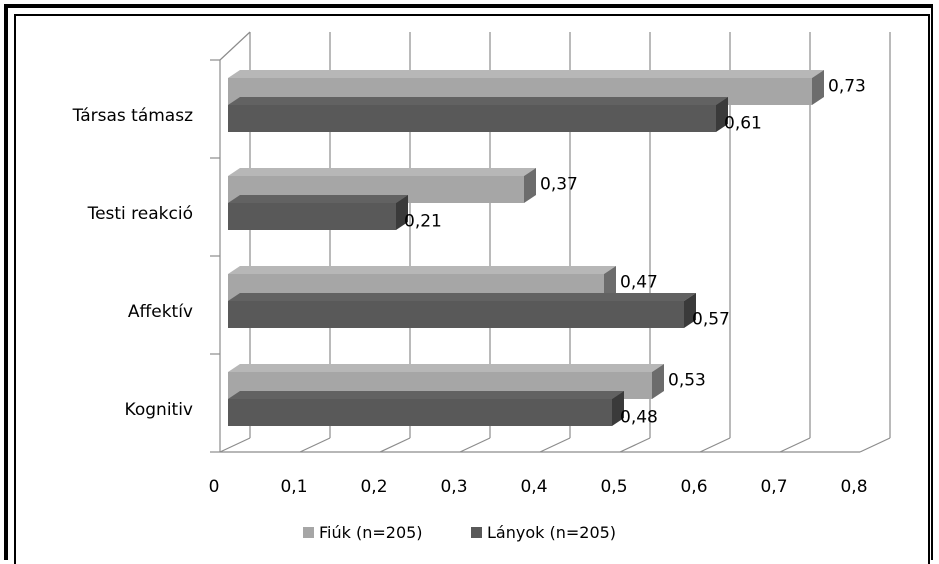 The height and width of the screenshot is (564, 939). What do you see at coordinates (159, 410) in the screenshot?
I see `category-label-3: Kognitiv` at bounding box center [159, 410].